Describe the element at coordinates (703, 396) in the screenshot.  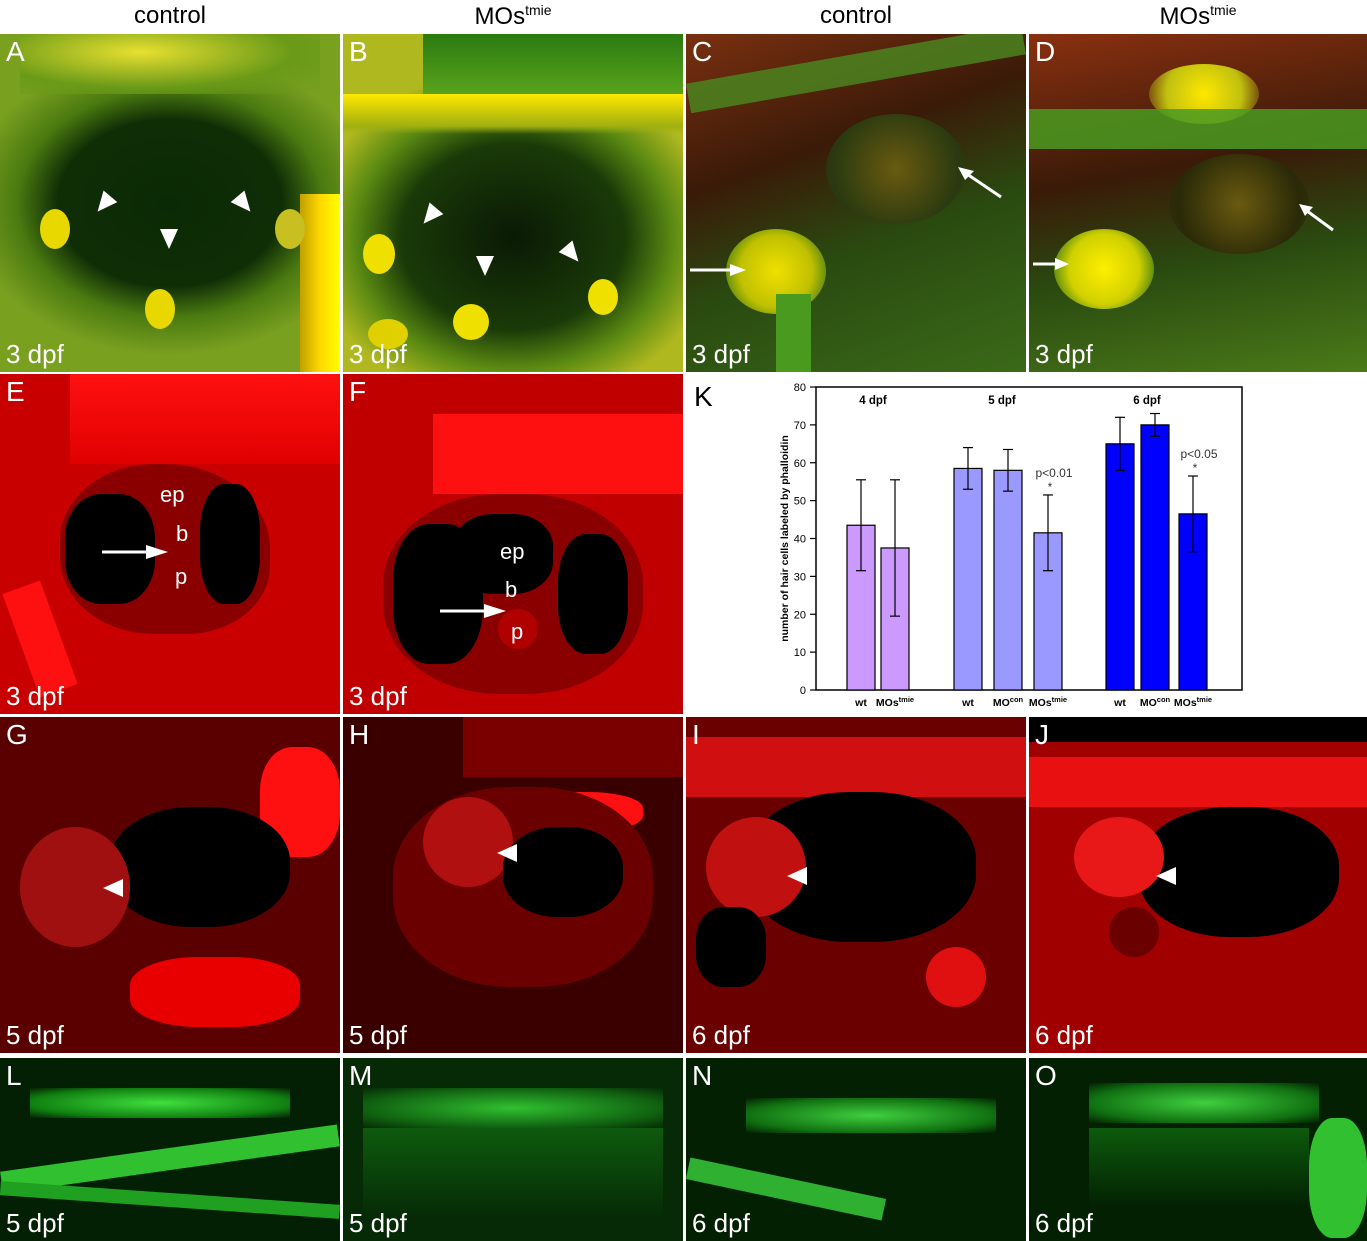
I see `panel-letter: K` at that location.